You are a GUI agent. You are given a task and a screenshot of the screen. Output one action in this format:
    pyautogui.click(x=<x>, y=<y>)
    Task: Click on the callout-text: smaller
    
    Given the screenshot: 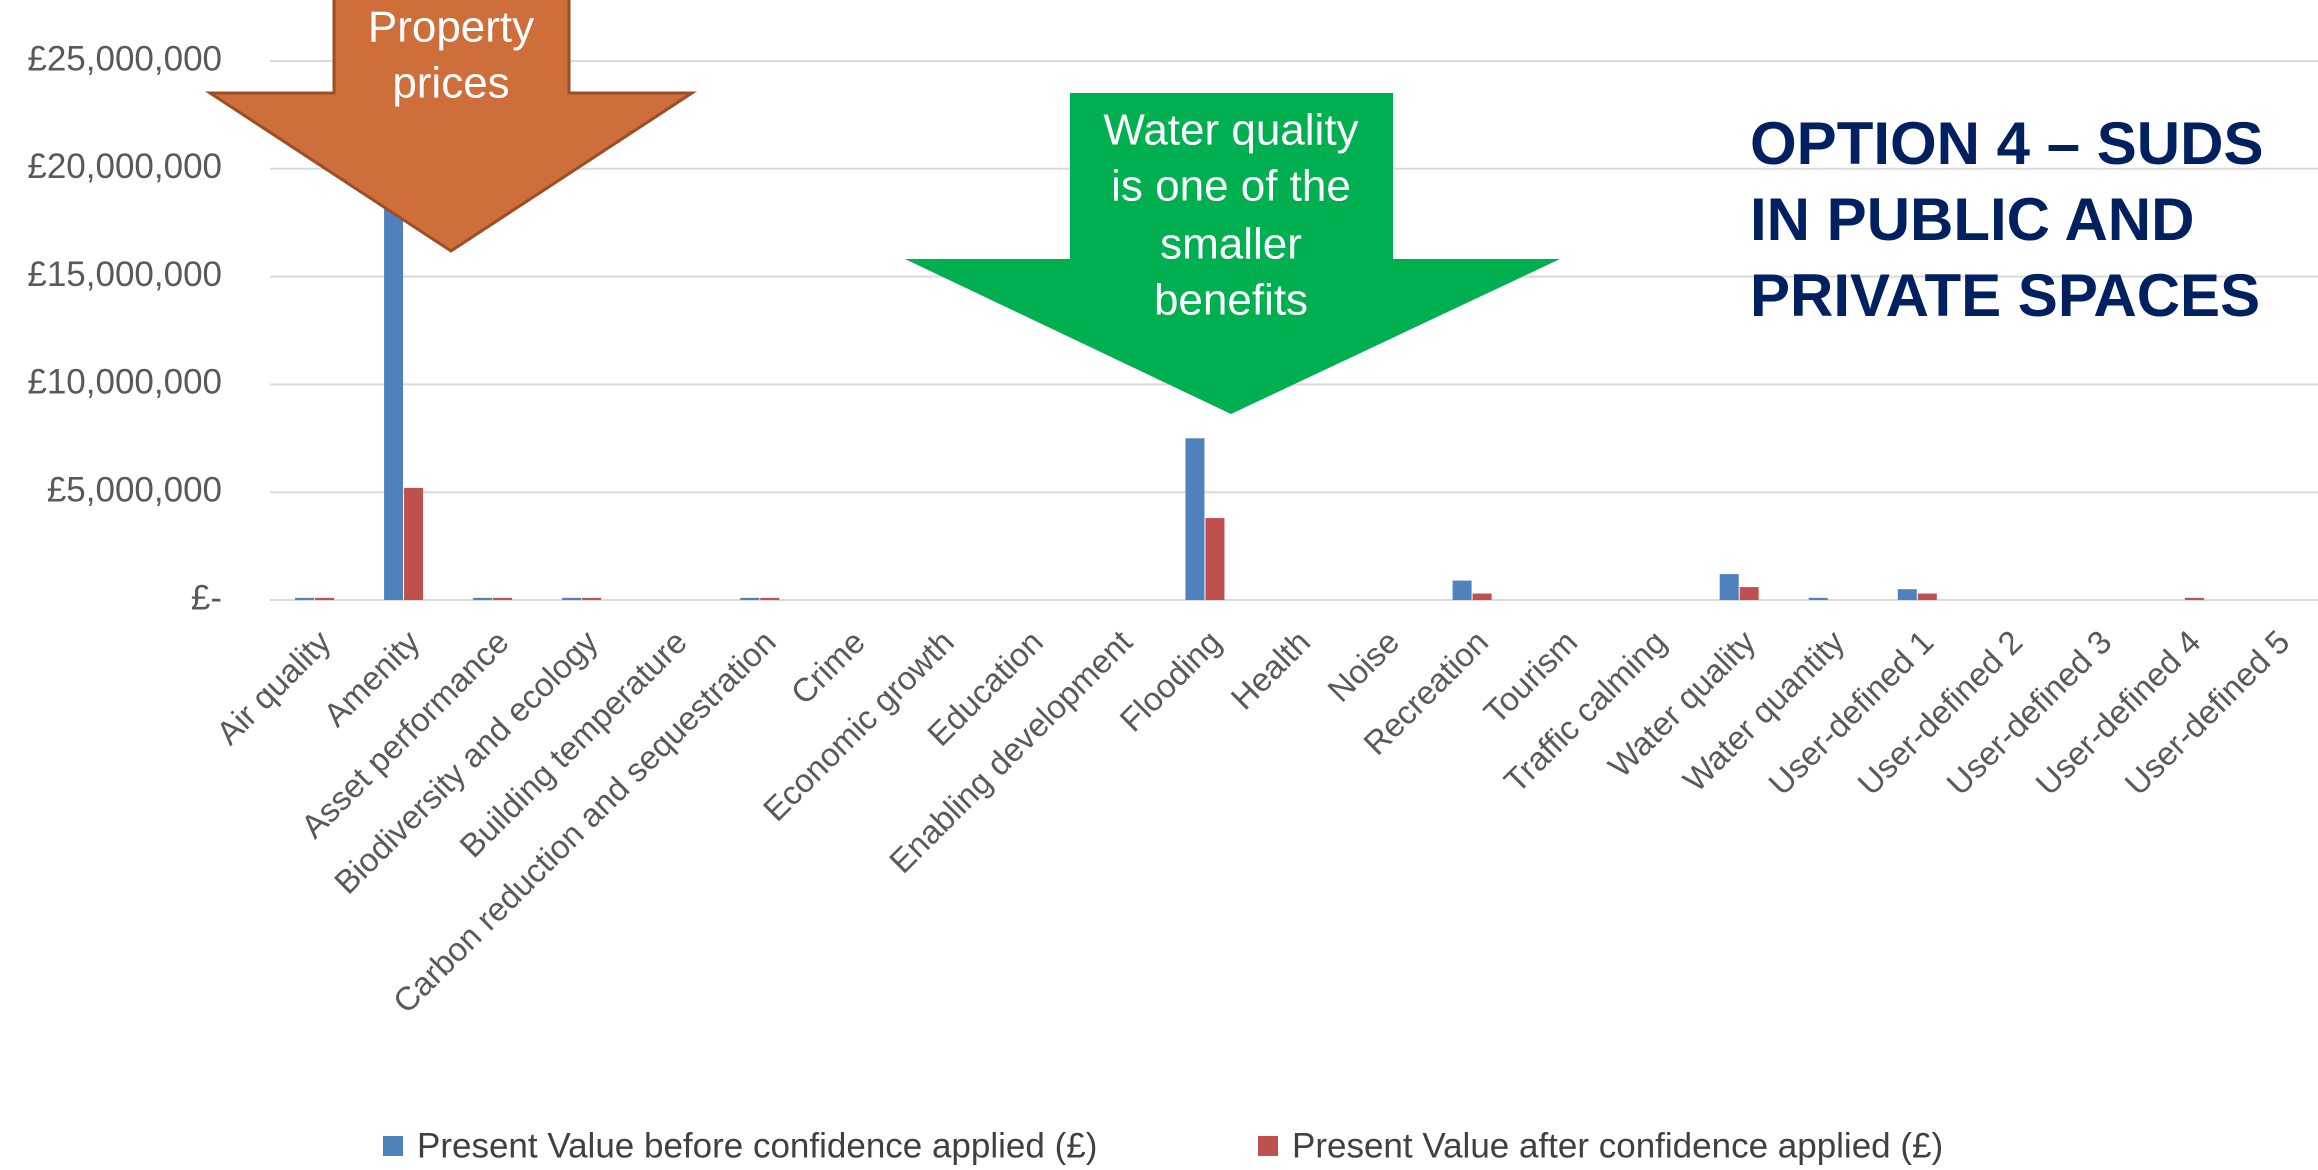 What is the action you would take?
    pyautogui.click(x=1231, y=244)
    